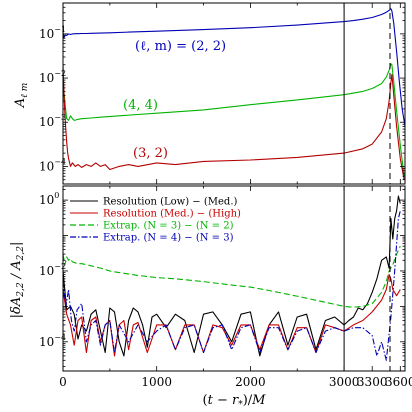 Image resolution: width=412 pixels, height=412 pixels. I want to click on xtick-label-1: 1000, so click(156, 382).